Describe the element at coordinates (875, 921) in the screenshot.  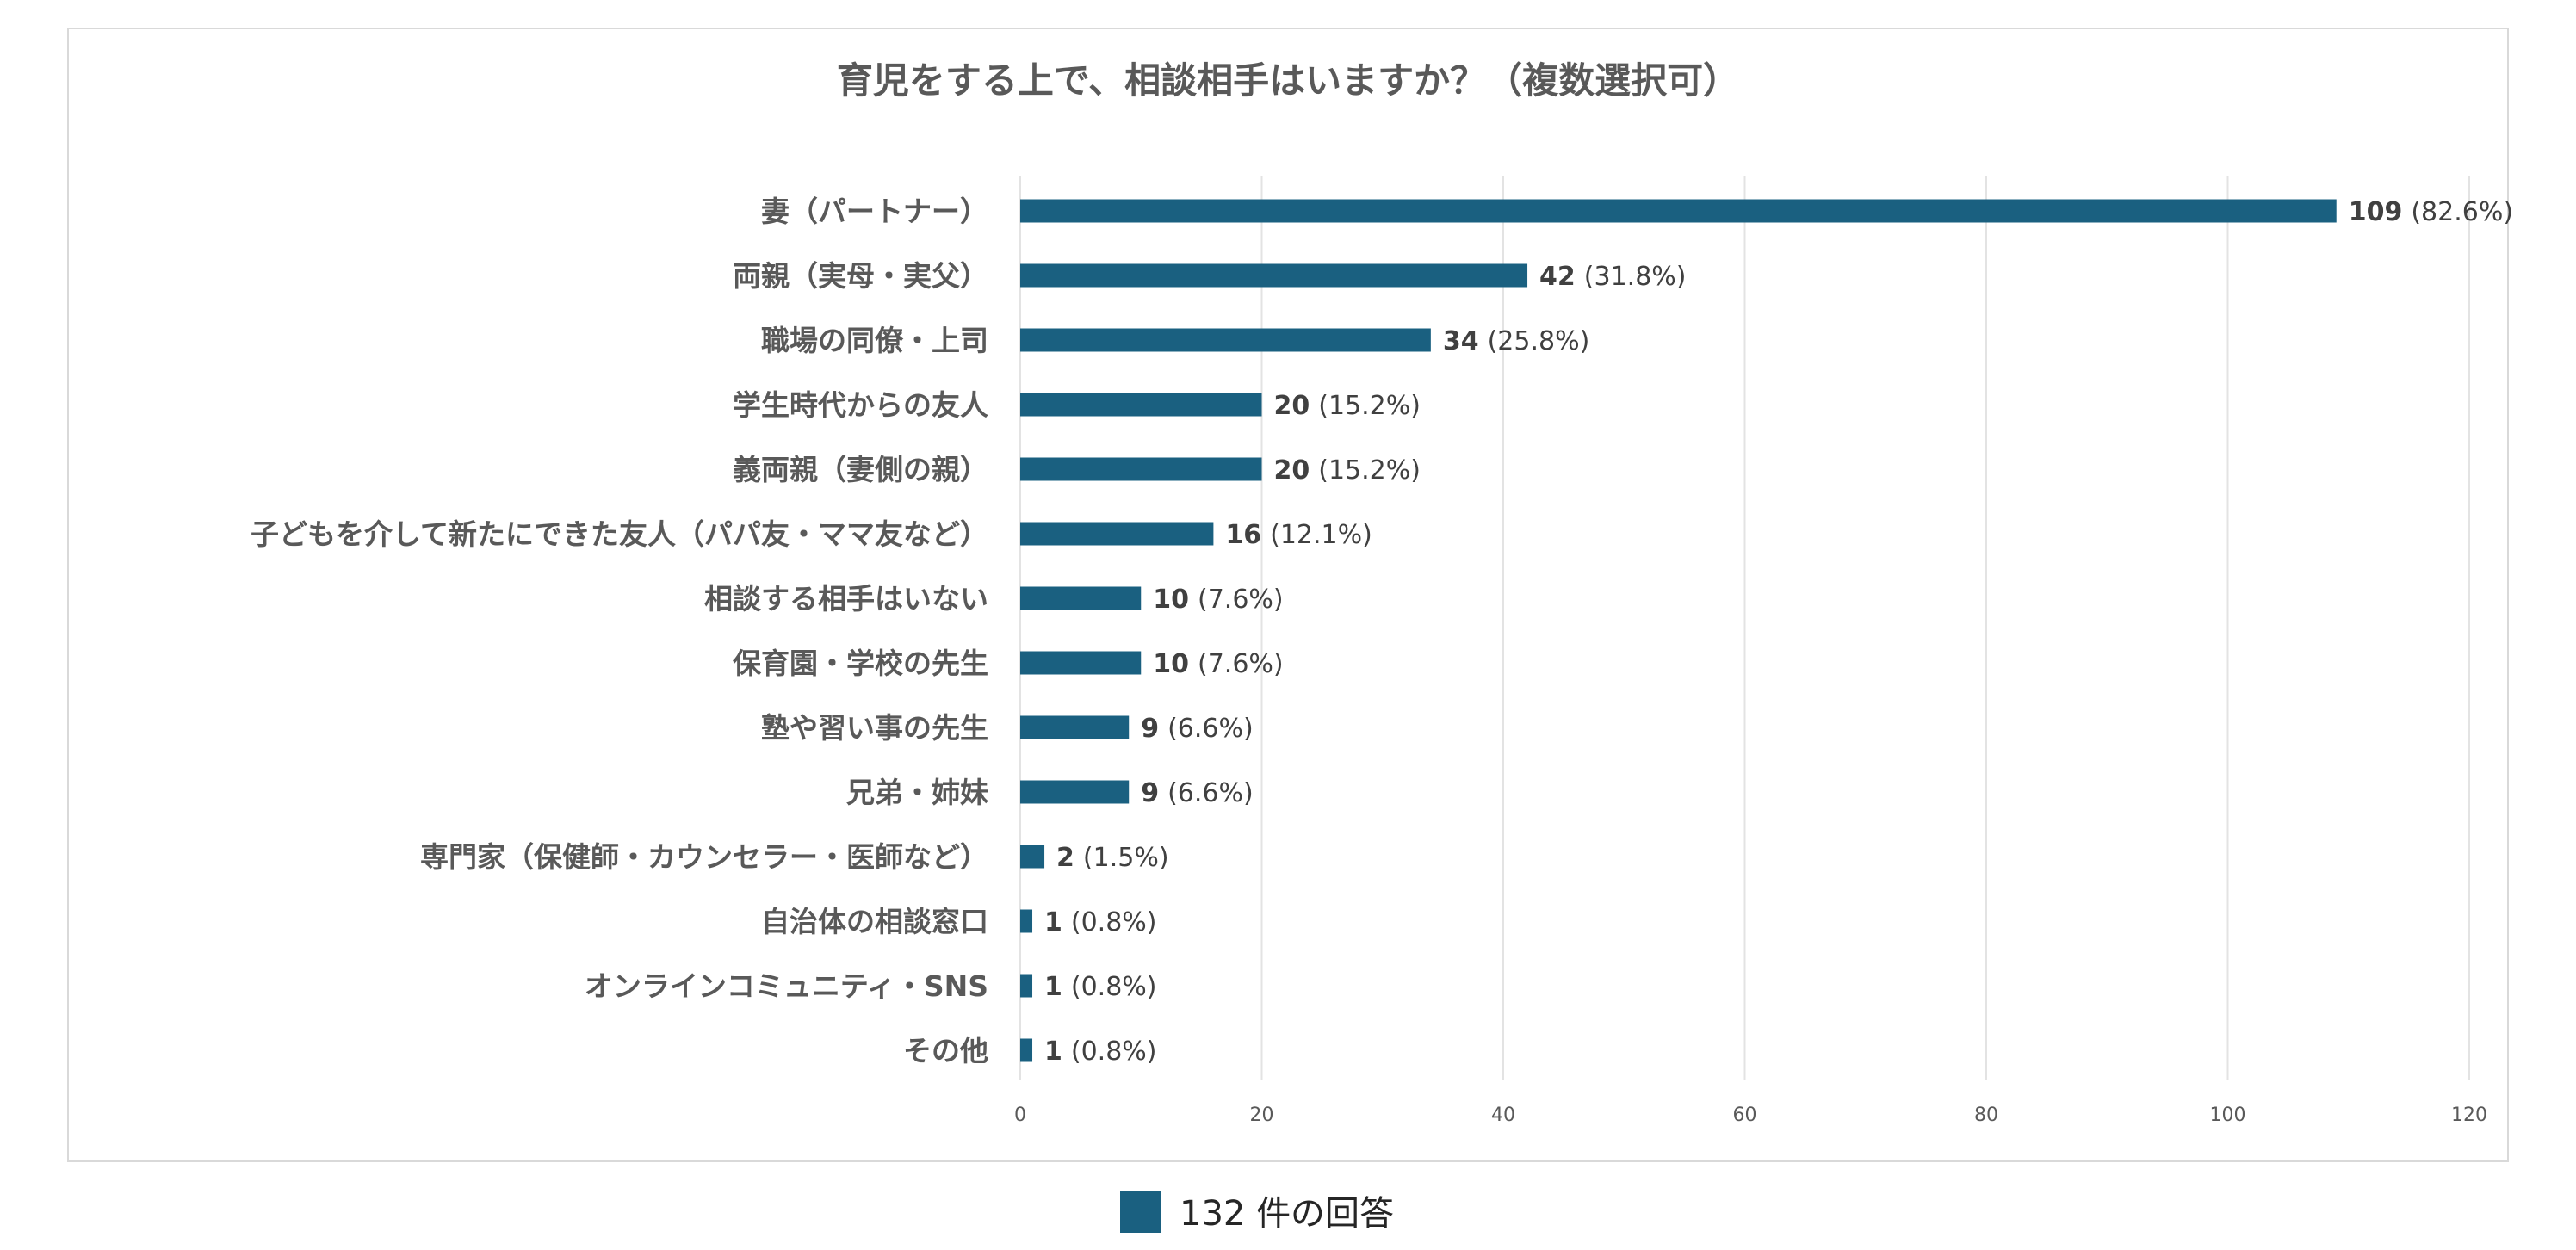
I see `category-label: 自治体の相談窓口` at that location.